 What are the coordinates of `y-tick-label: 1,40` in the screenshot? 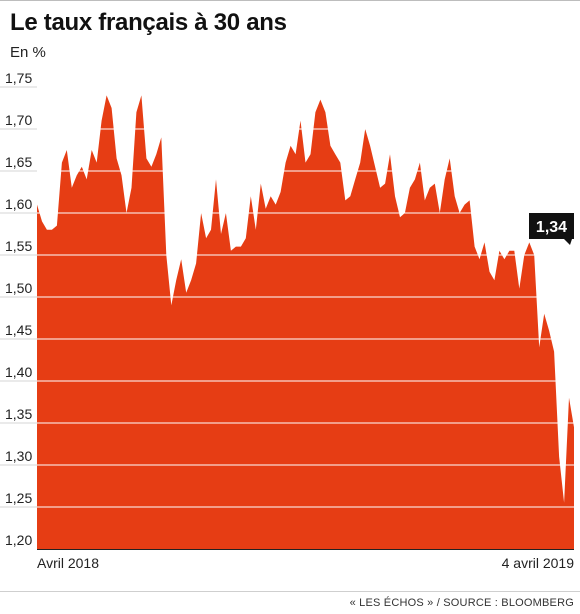 It's located at (18, 372).